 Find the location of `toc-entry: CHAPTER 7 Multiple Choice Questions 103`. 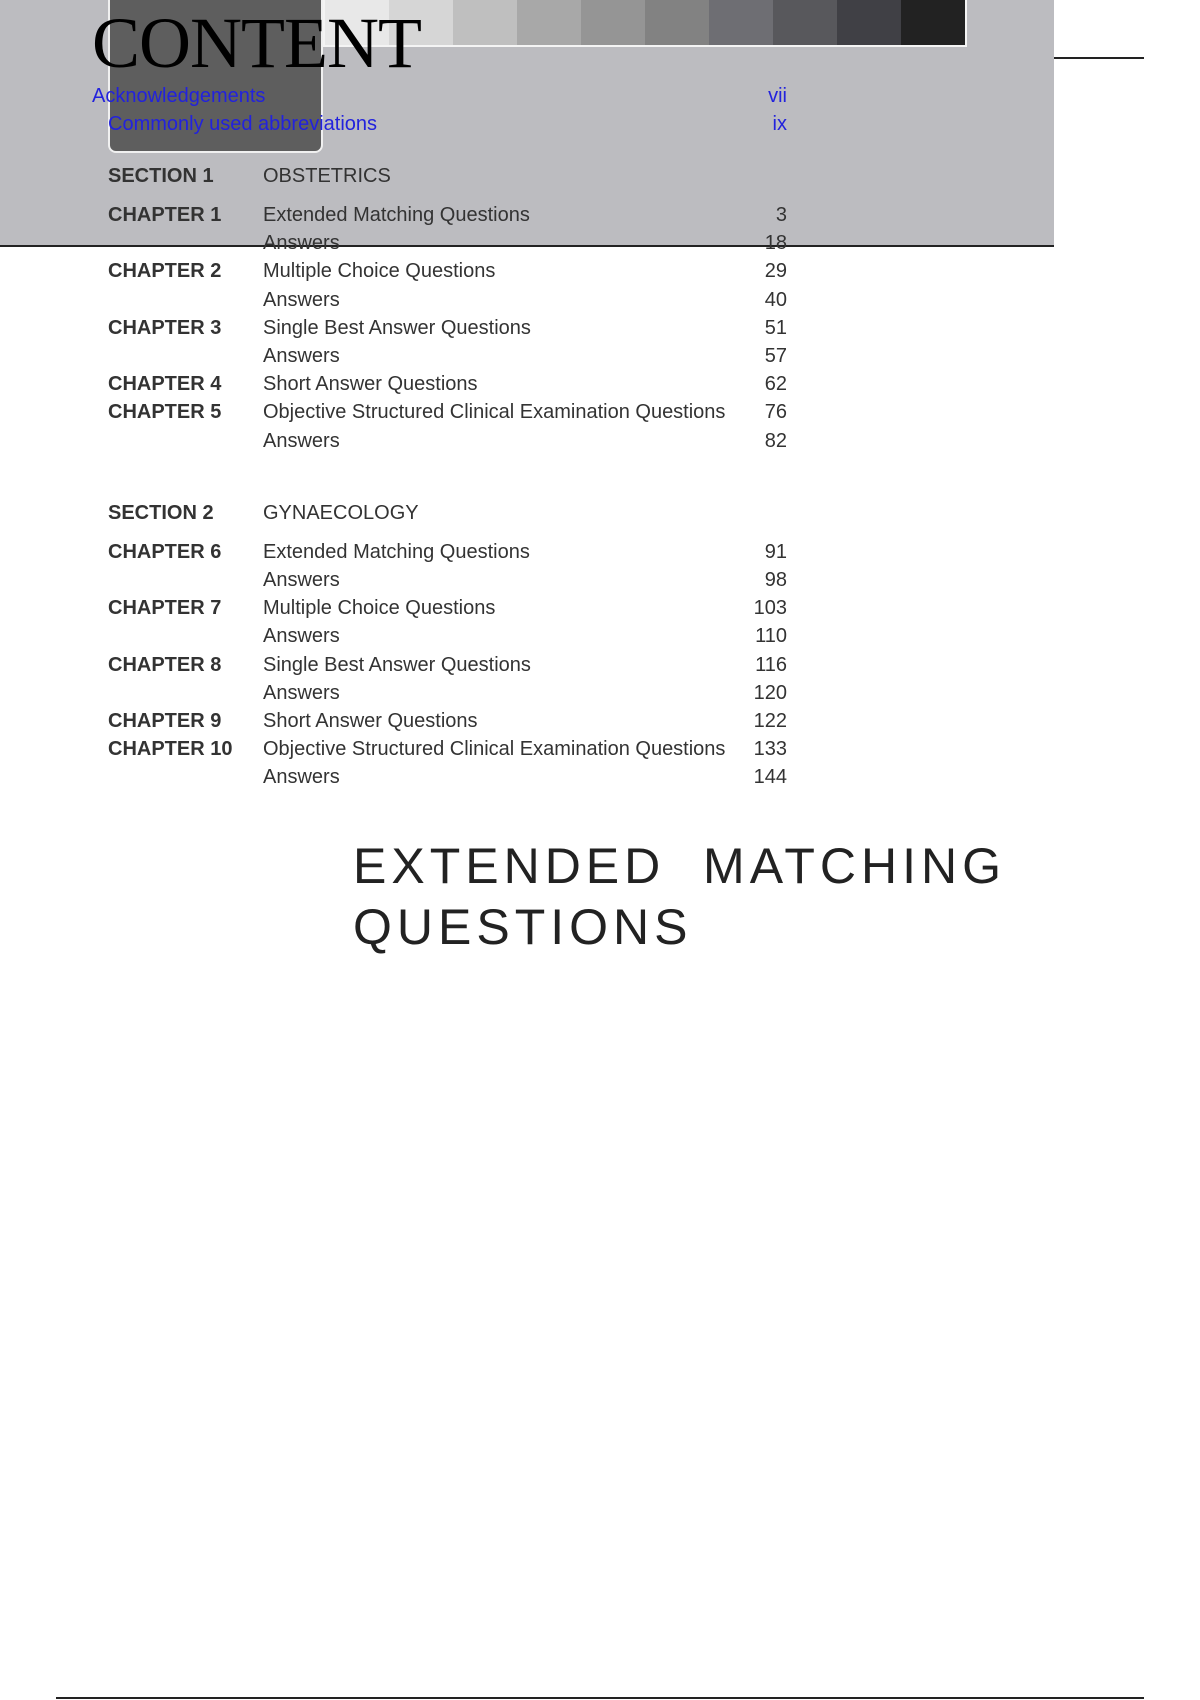

toc-entry: CHAPTER 7 Multiple Choice Questions 103 is located at coordinates (393, 608).